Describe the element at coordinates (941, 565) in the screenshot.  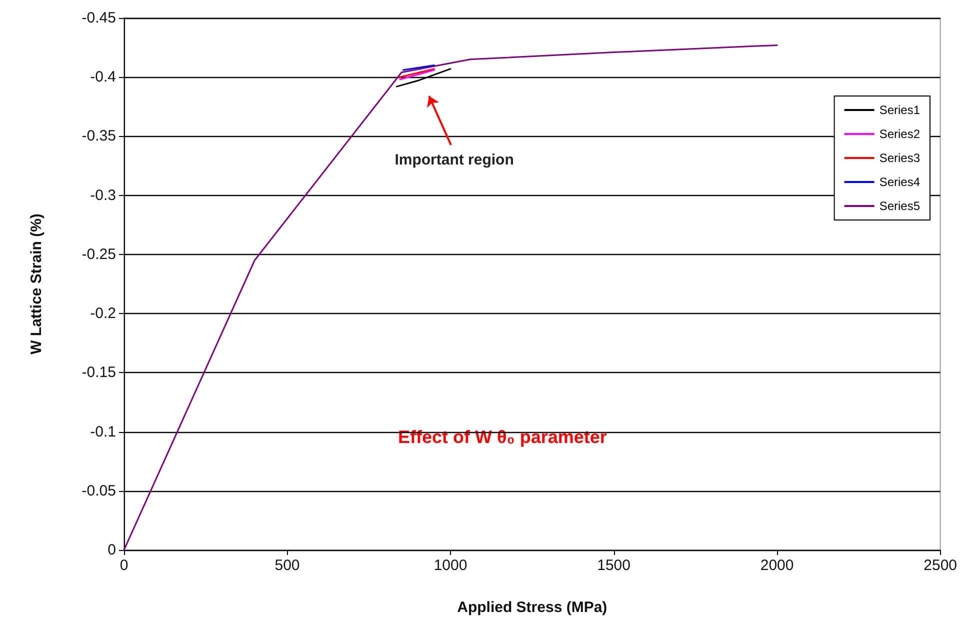
I see `x-tick-label: 2500` at that location.